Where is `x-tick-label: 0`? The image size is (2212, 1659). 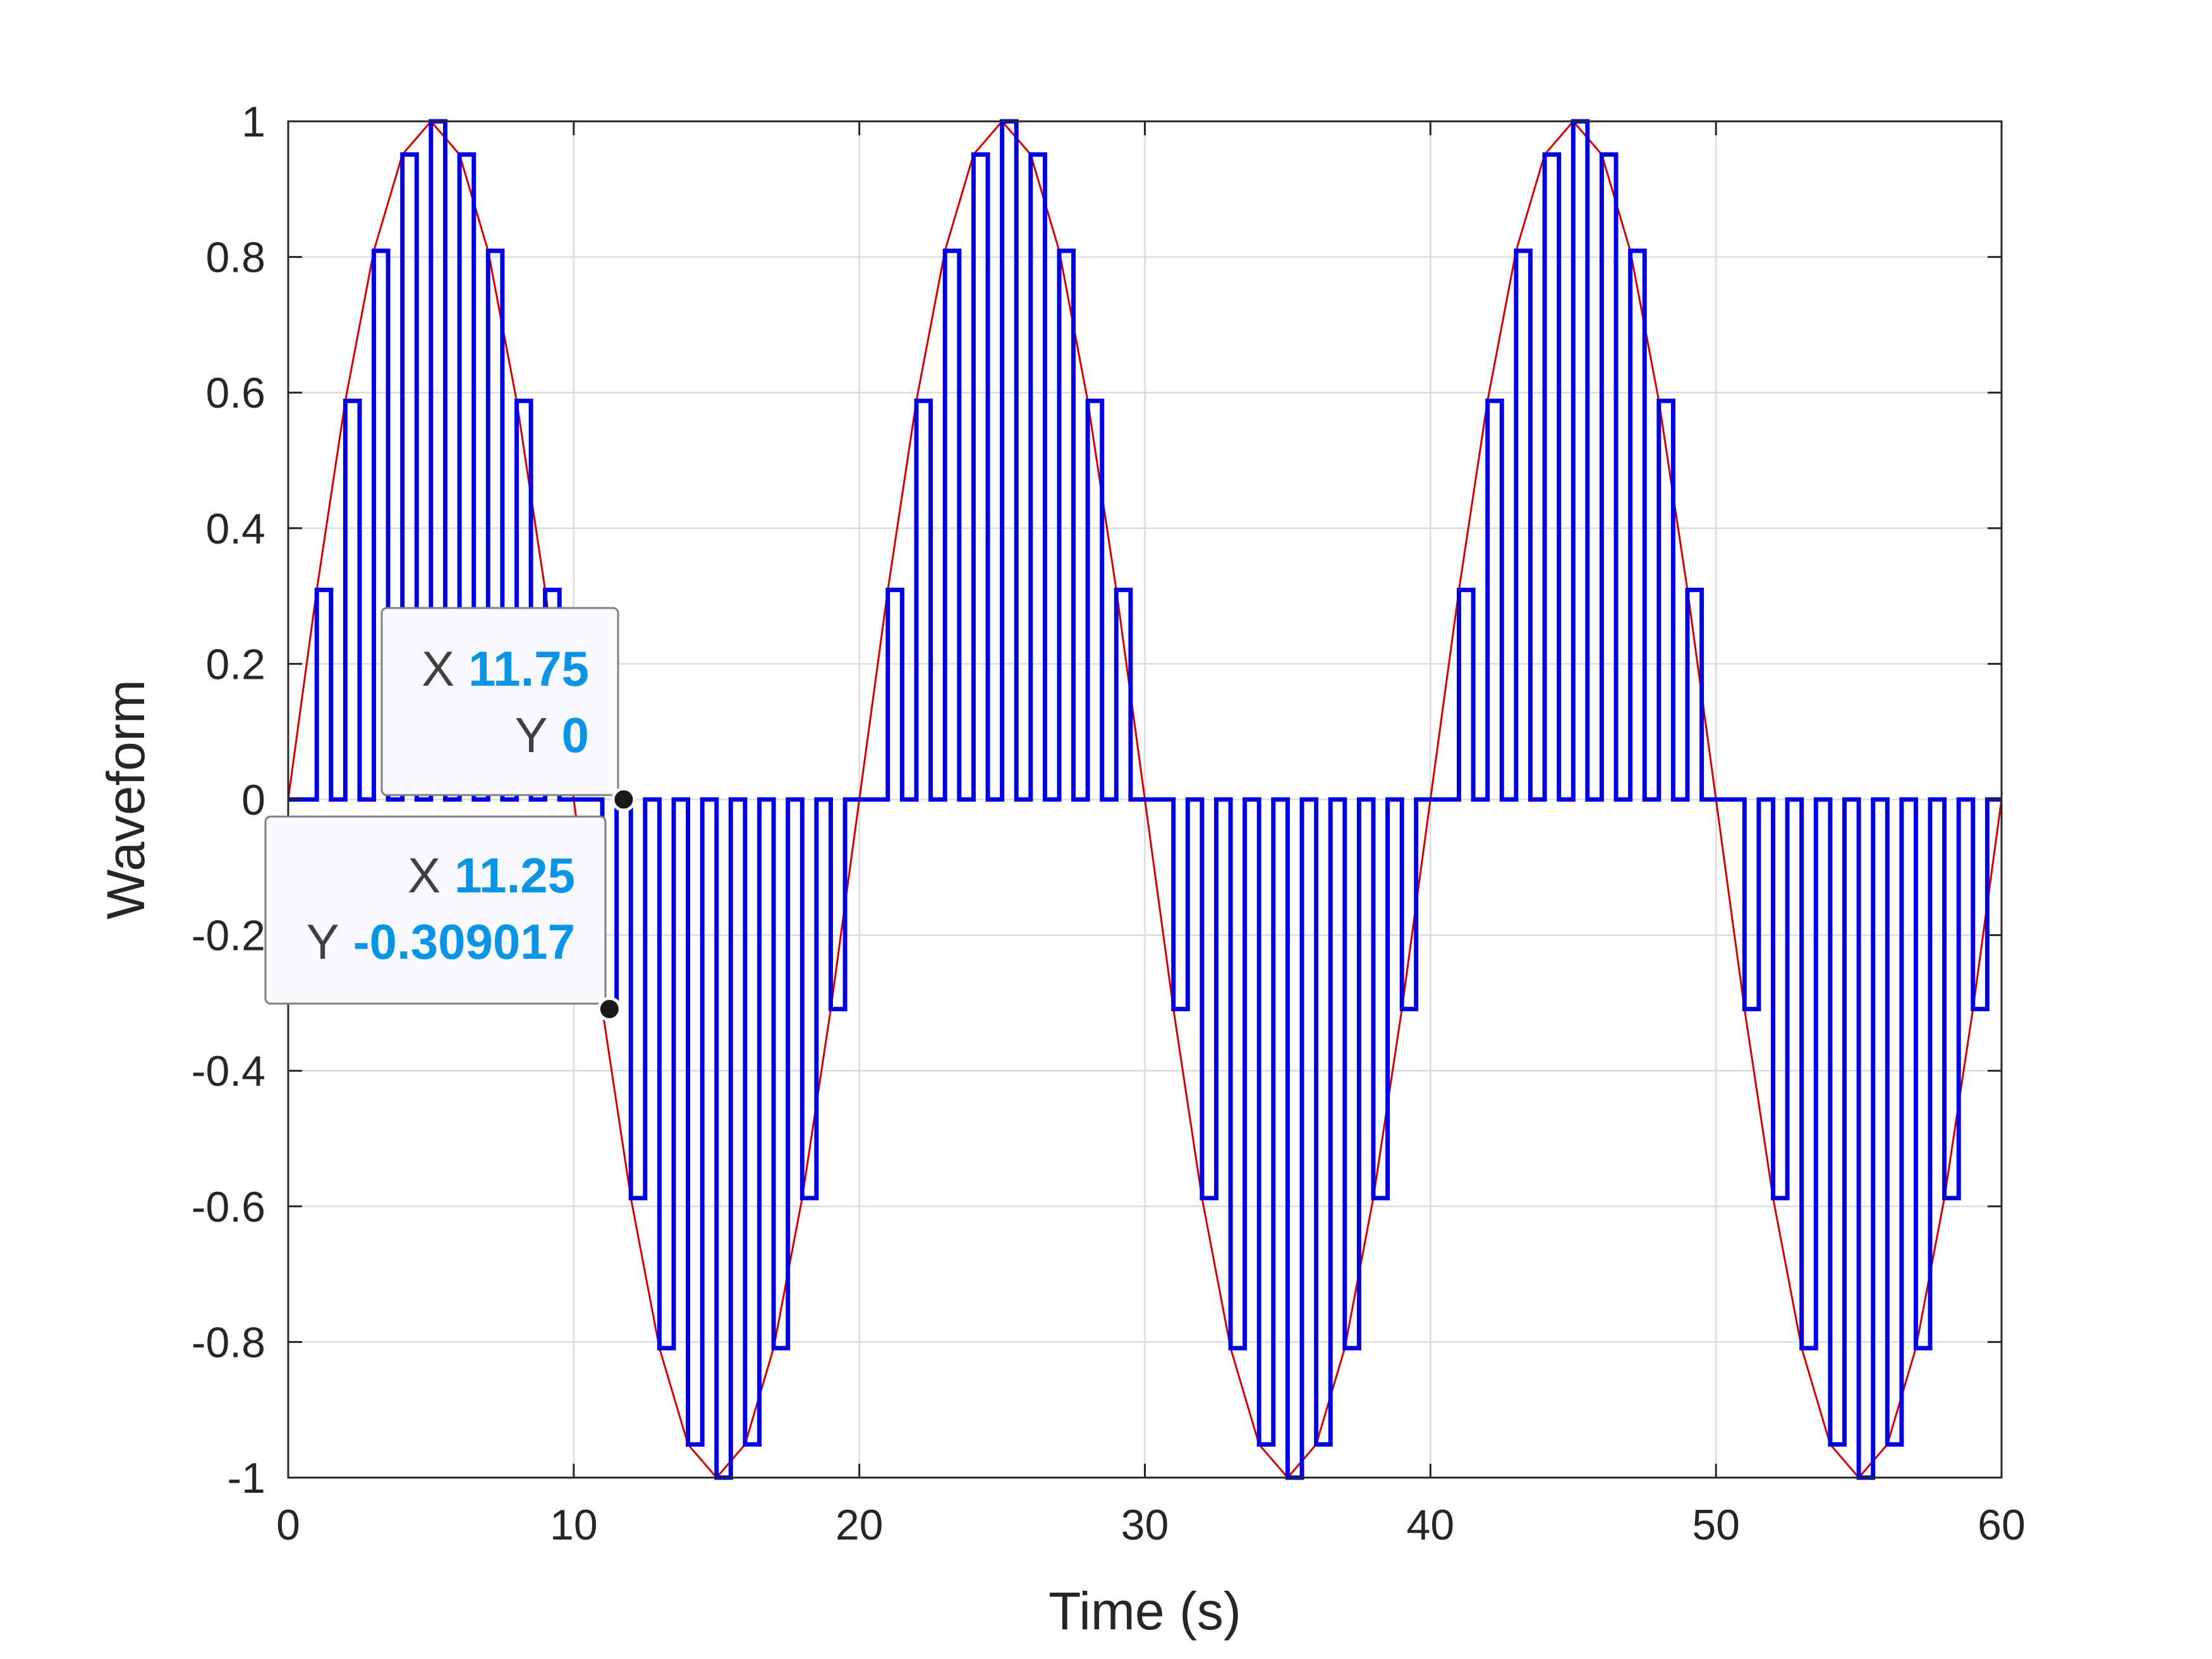
x-tick-label: 0 is located at coordinates (288, 1525).